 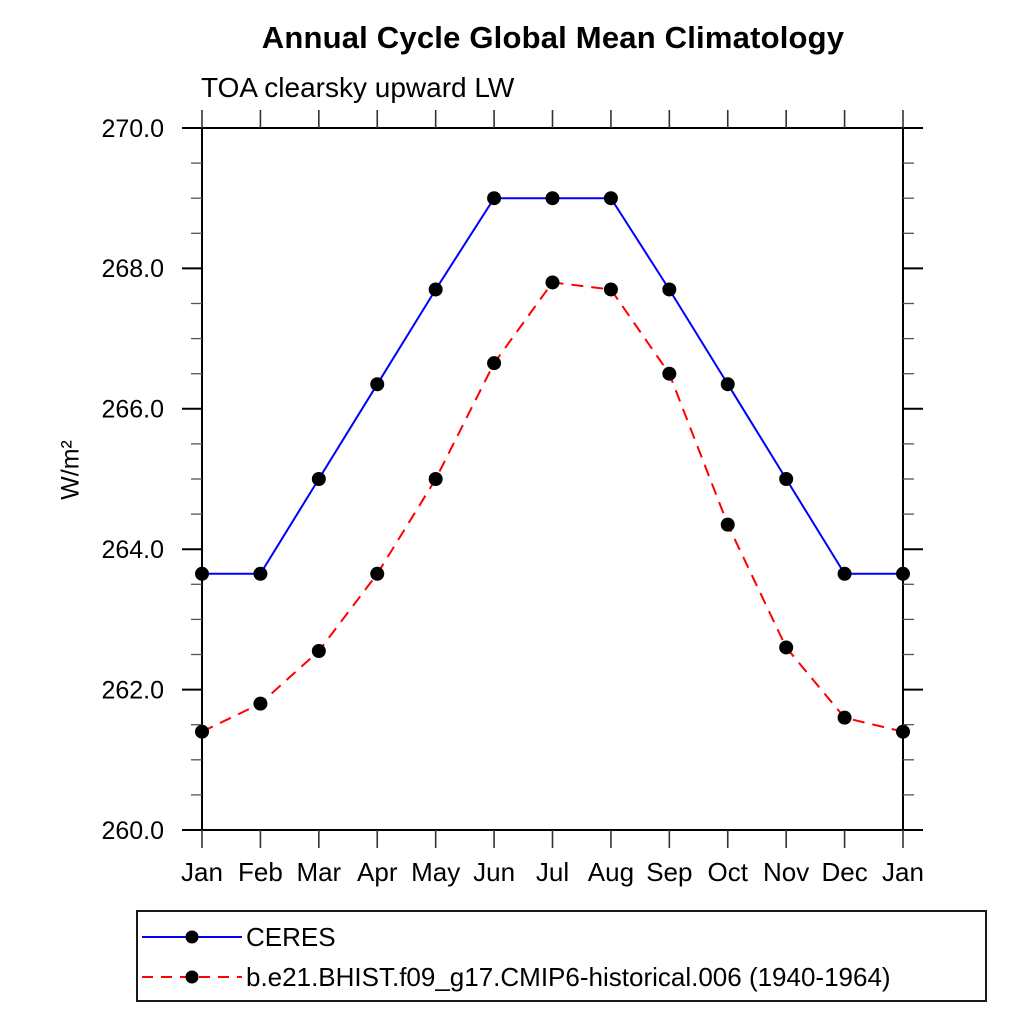 I want to click on x-tick-label: Mar, so click(x=318, y=872).